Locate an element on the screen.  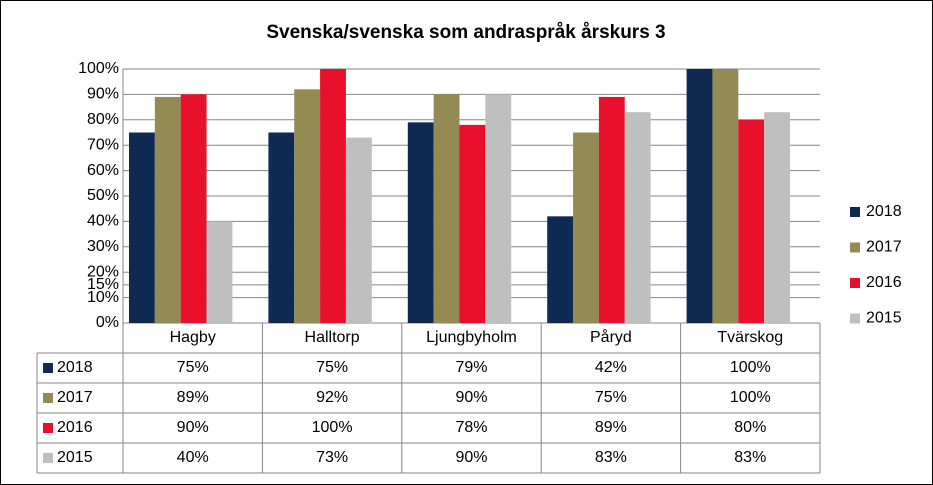
y-tick-label: 10% is located at coordinates (103, 297).